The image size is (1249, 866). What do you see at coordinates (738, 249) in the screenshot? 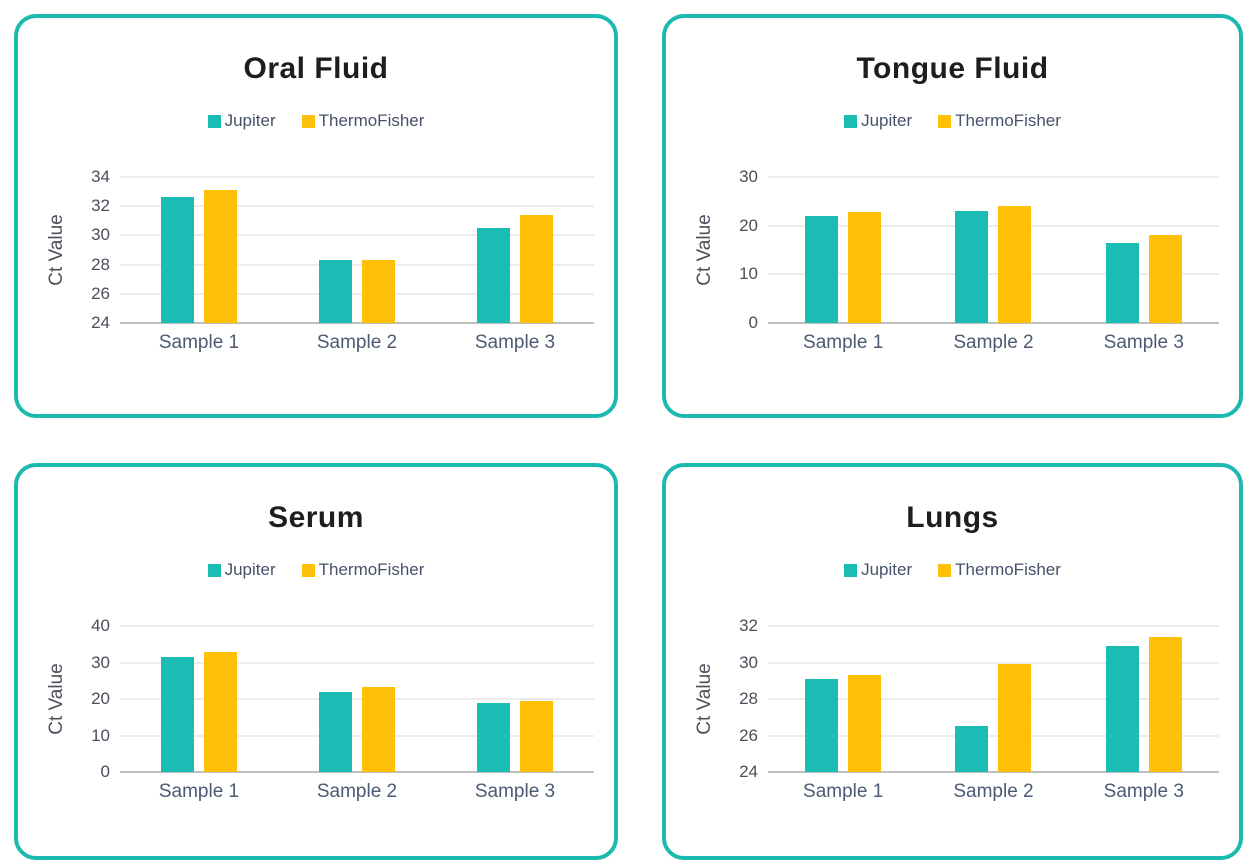
I see `y-axis-ticks: 30 20 10 0` at bounding box center [738, 249].